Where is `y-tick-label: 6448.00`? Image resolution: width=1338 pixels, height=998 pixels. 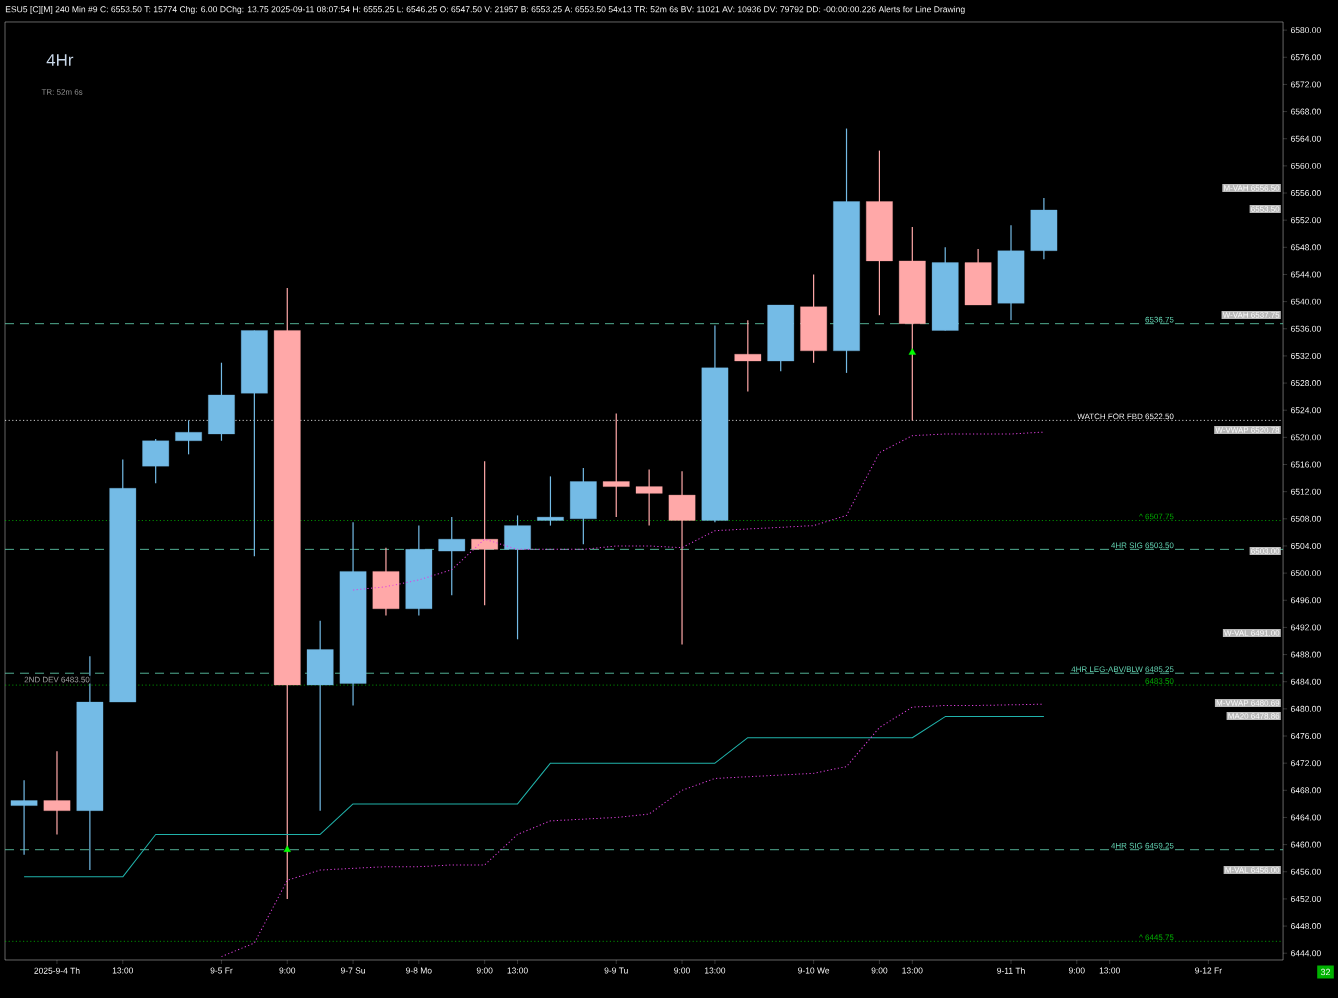 y-tick-label: 6448.00 is located at coordinates (1306, 926).